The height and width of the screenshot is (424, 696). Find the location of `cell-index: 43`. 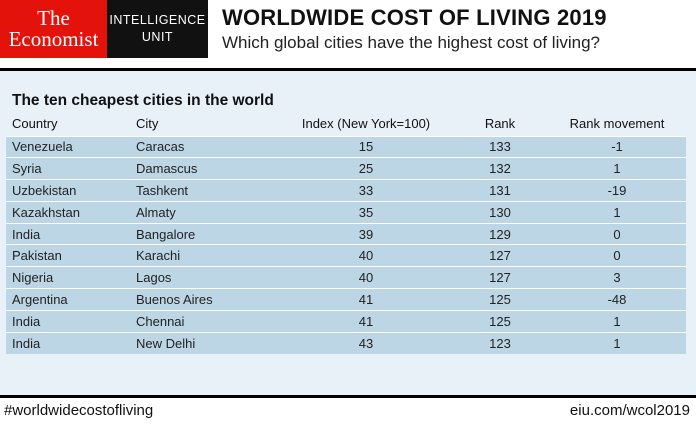

cell-index: 43 is located at coordinates (366, 342).